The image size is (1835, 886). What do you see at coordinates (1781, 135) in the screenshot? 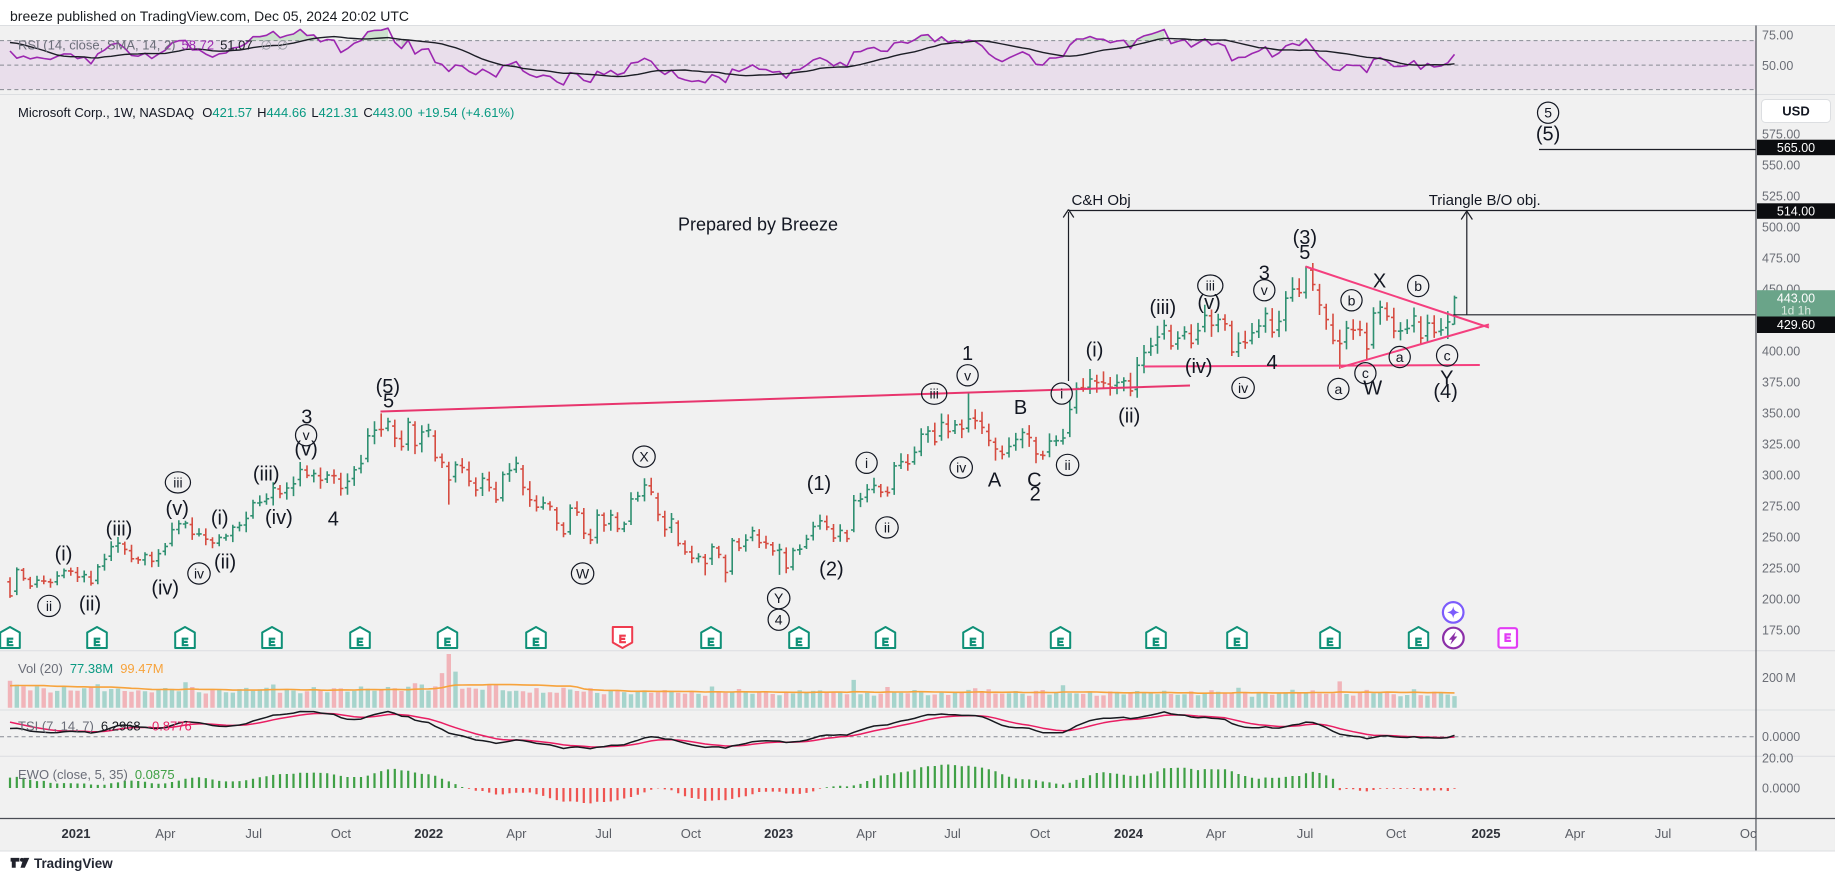
I see `svg-text: 575.00` at bounding box center [1781, 135].